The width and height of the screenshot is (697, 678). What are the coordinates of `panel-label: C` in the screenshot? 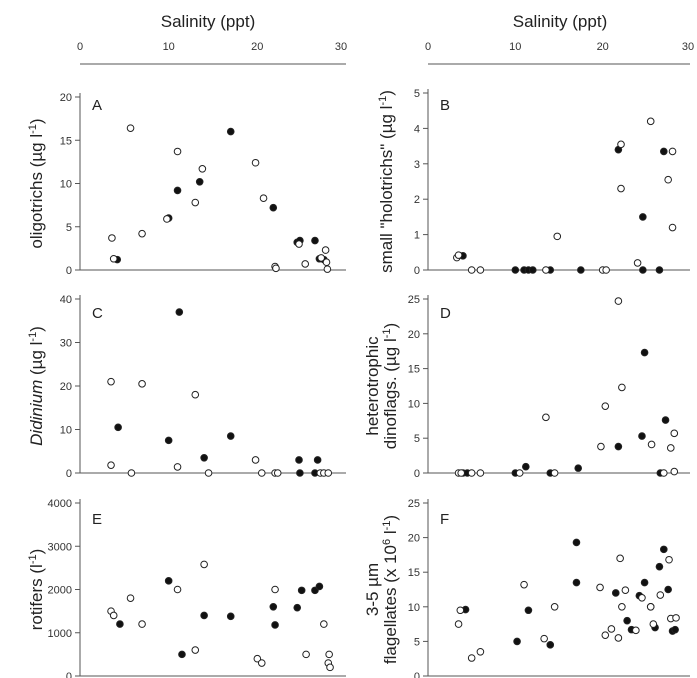 It's located at (97, 313).